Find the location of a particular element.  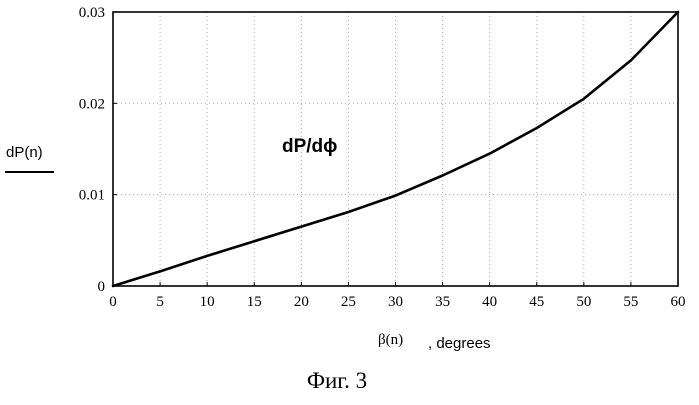

x-tick-label: 5 is located at coordinates (160, 302).